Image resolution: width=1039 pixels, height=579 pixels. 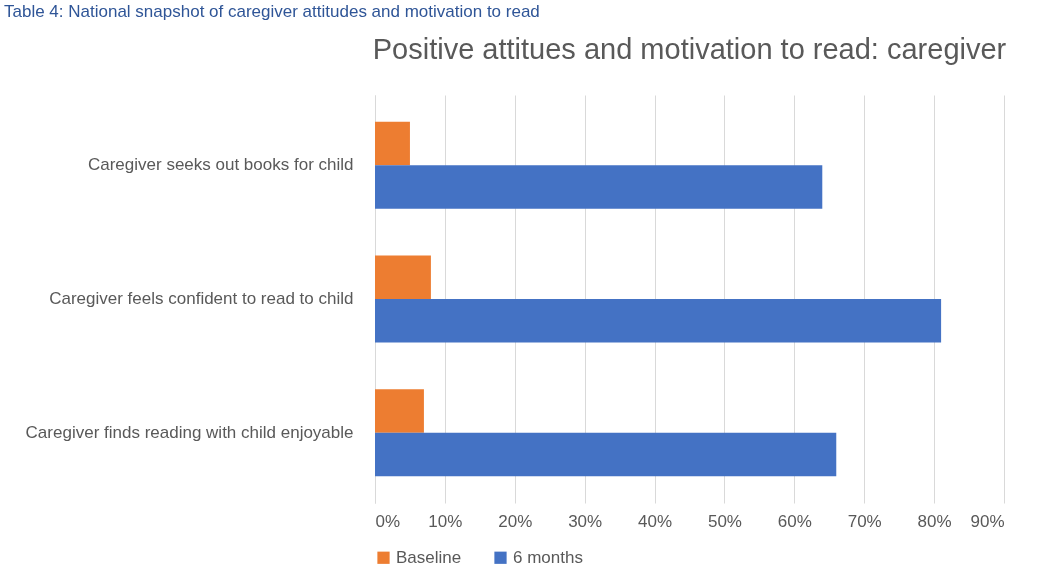 What do you see at coordinates (864, 521) in the screenshot?
I see `x-tick-label: 70%` at bounding box center [864, 521].